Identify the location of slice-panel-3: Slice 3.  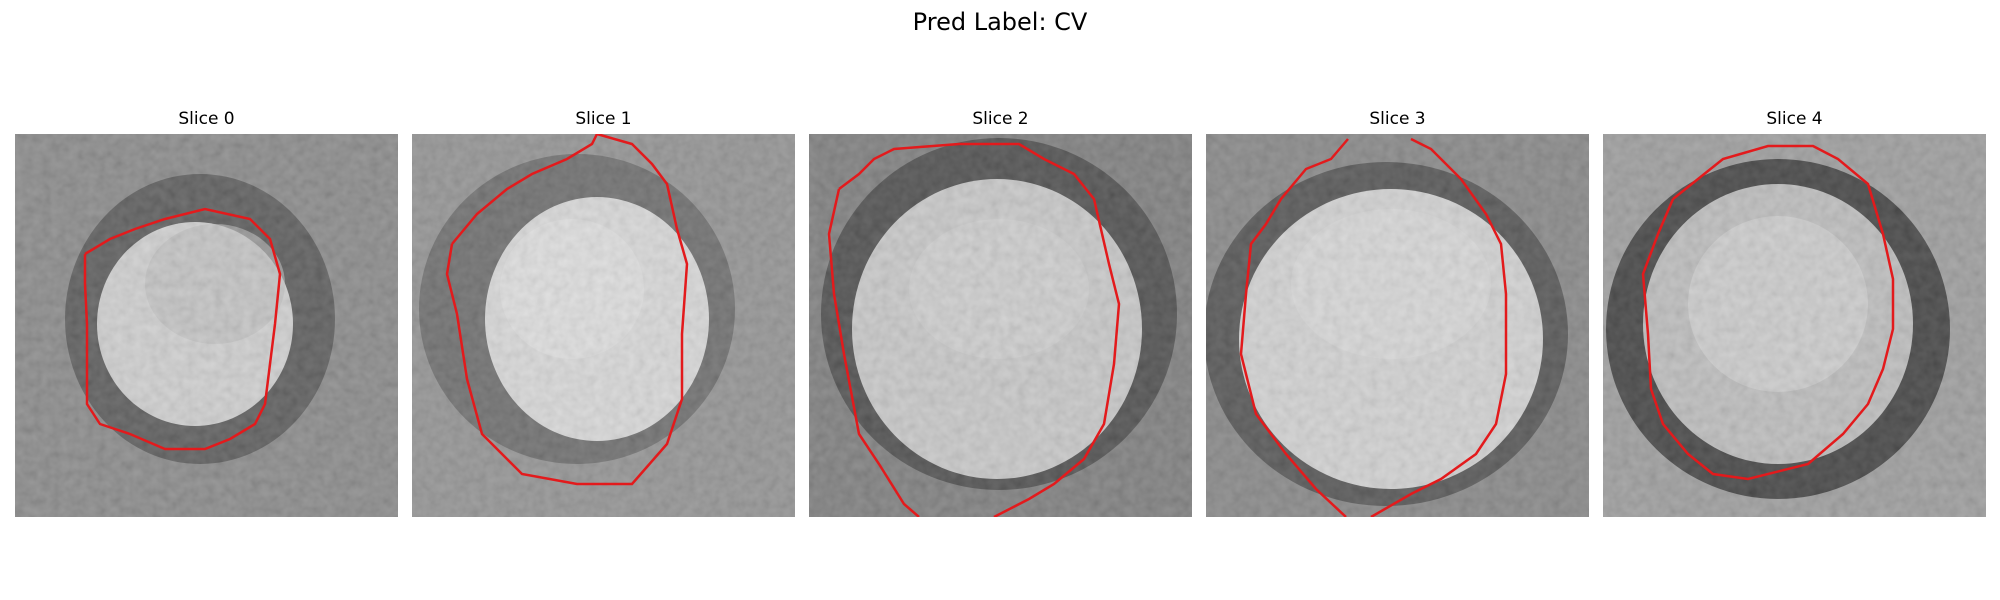
(1397, 312).